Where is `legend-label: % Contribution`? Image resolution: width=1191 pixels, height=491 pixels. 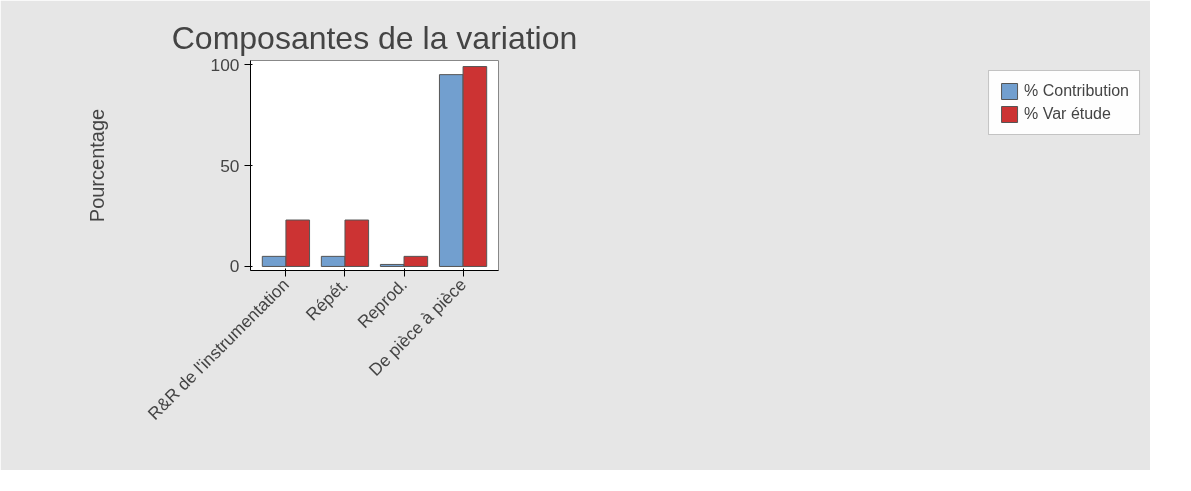 legend-label: % Contribution is located at coordinates (1076, 91).